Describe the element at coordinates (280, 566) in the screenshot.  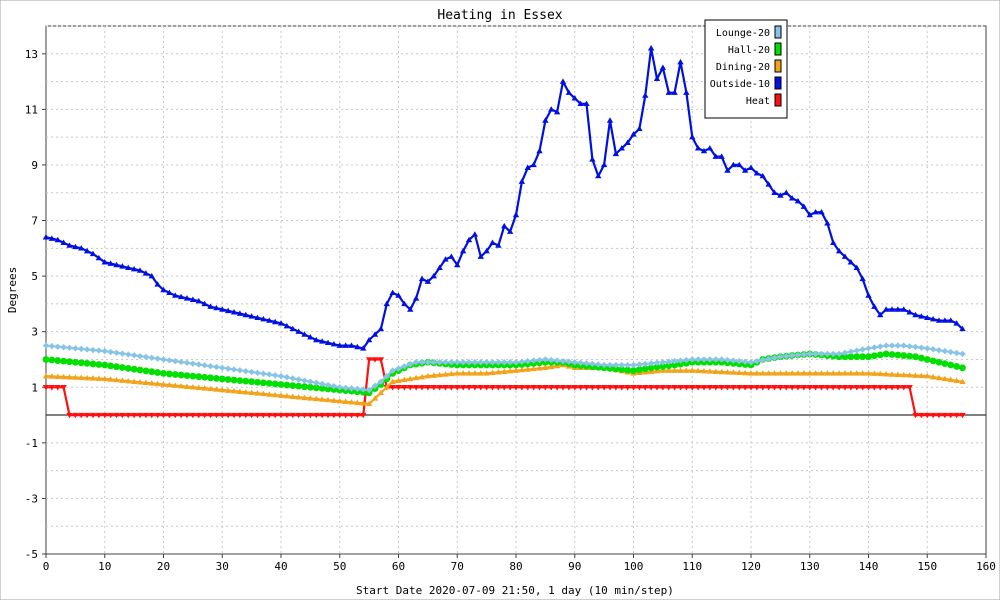
I see `x-tick-label: 40` at that location.